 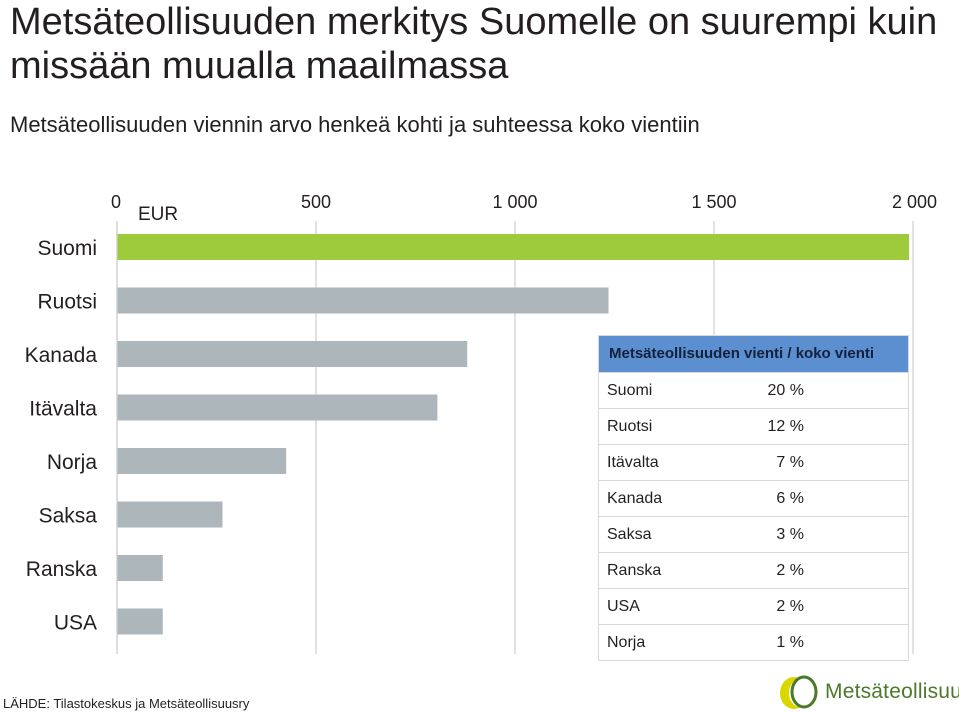 What do you see at coordinates (753, 427) in the screenshot?
I see `table-row: Ruotsi 12 %` at bounding box center [753, 427].